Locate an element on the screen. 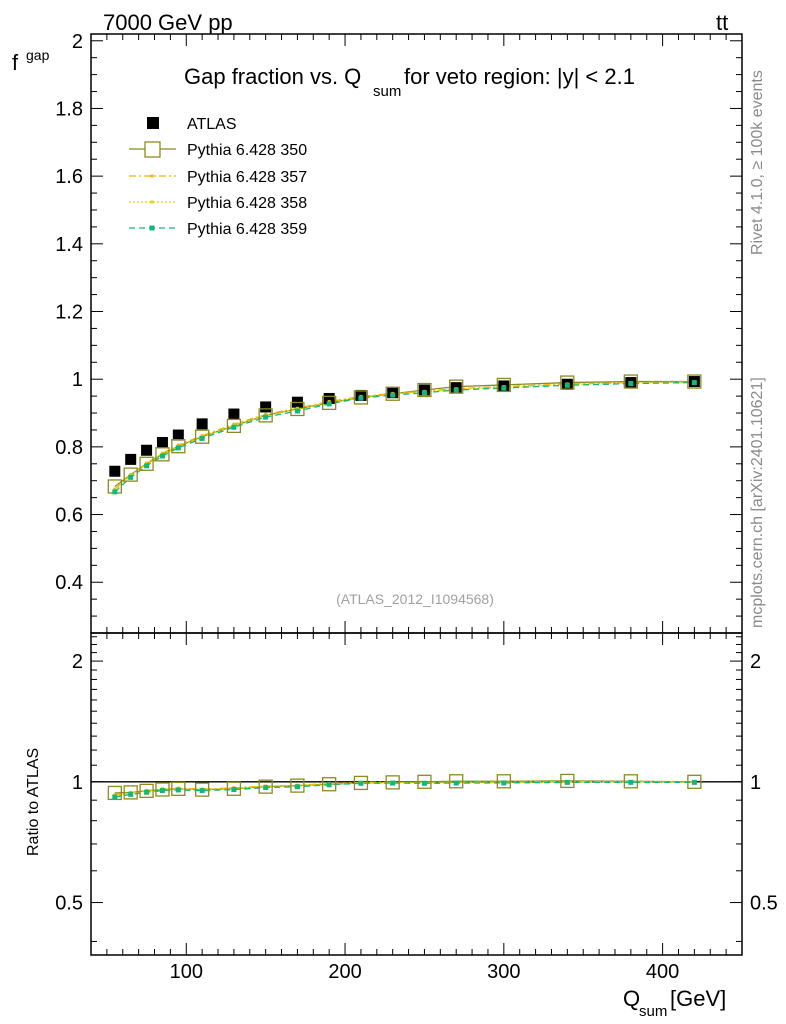  legend-label-1: Pythia 6.428 350 is located at coordinates (247, 150).